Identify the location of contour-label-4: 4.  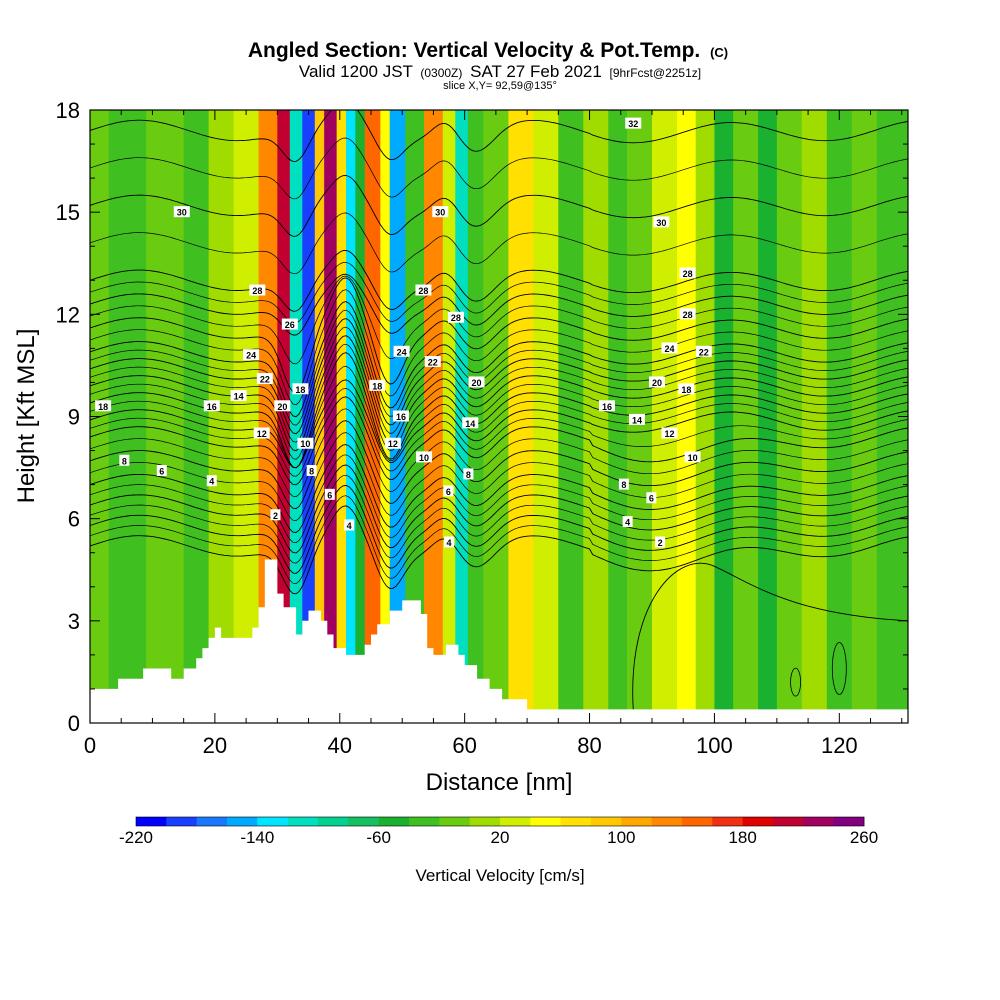
(627, 522).